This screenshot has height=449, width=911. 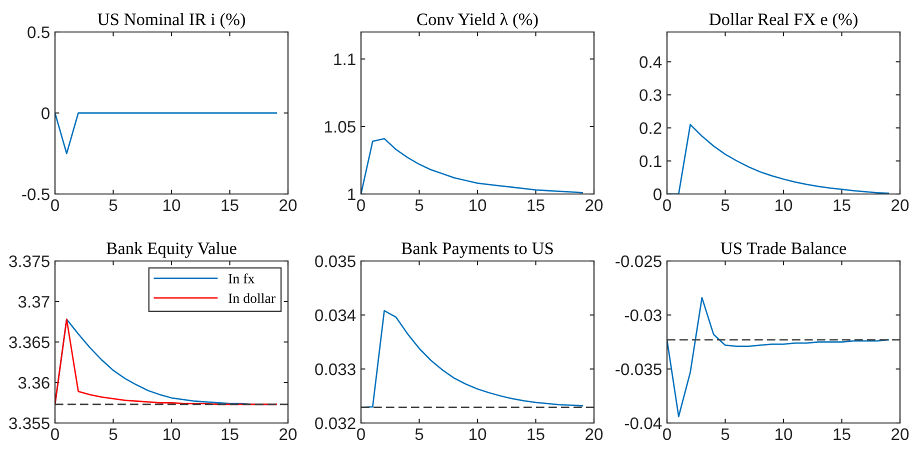 What do you see at coordinates (651, 62) in the screenshot?
I see `y-tick-label: 0.4` at bounding box center [651, 62].